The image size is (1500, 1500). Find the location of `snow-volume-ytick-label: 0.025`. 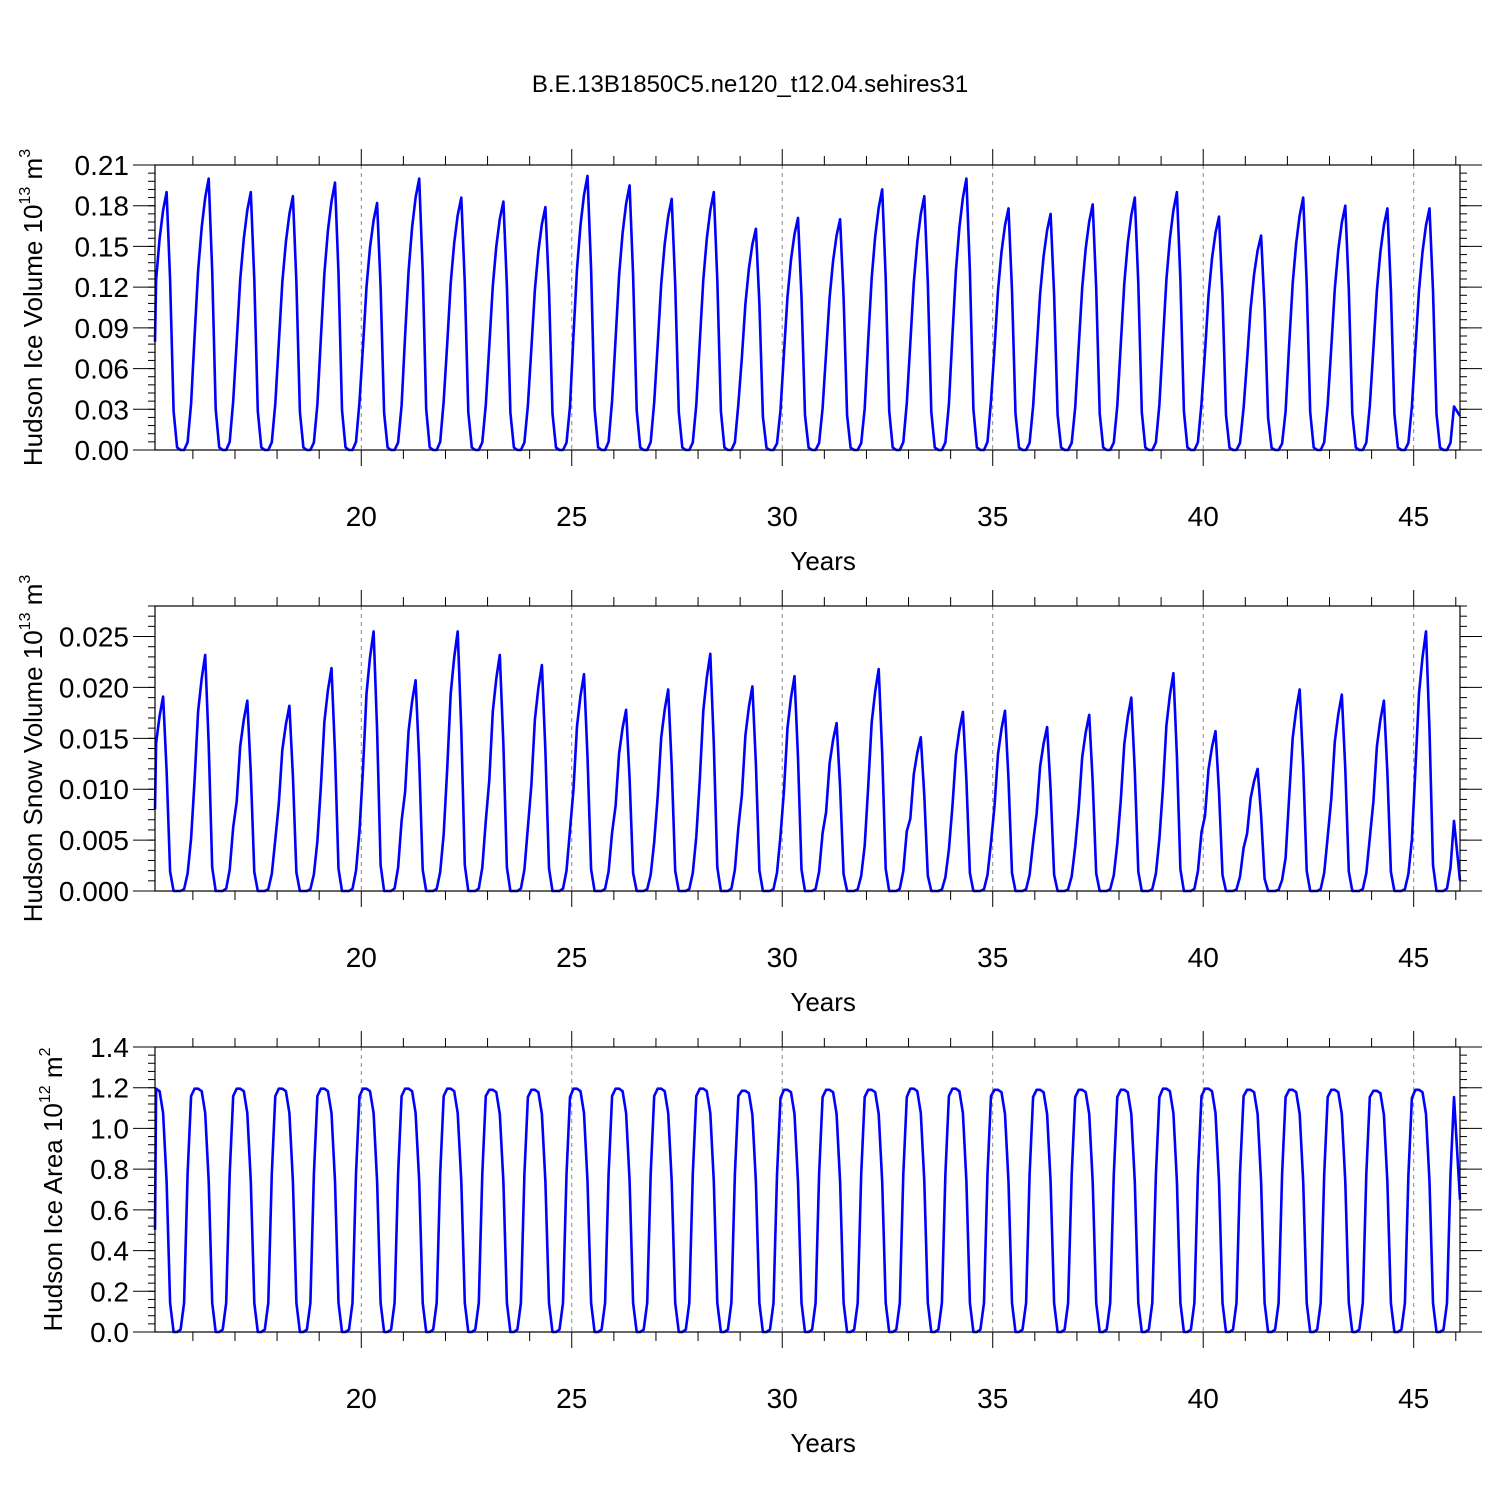

snow-volume-ytick-label: 0.025 is located at coordinates (94, 637).